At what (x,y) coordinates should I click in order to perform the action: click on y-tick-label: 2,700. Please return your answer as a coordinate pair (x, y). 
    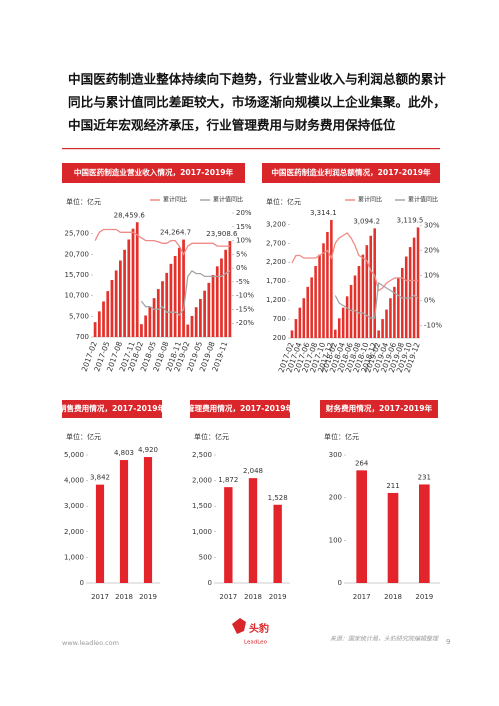
    Looking at the image, I should click on (276, 243).